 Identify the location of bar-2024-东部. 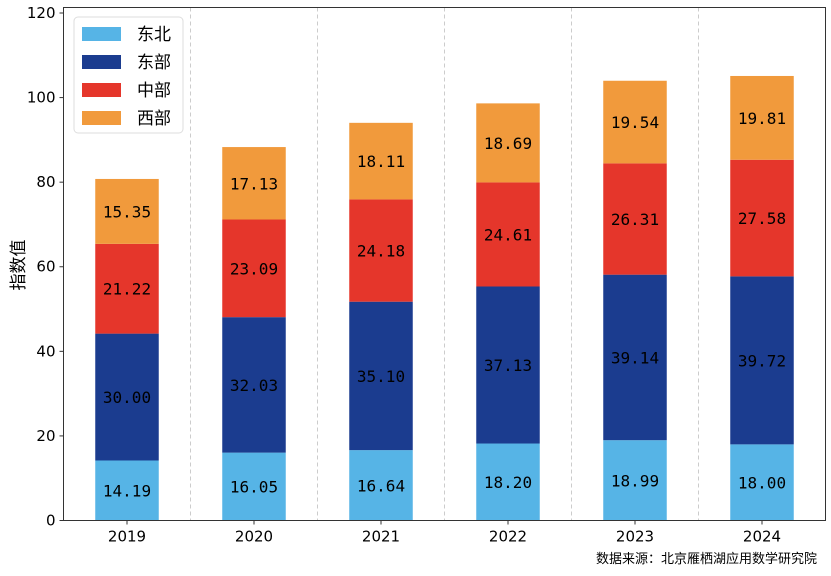
(762, 360).